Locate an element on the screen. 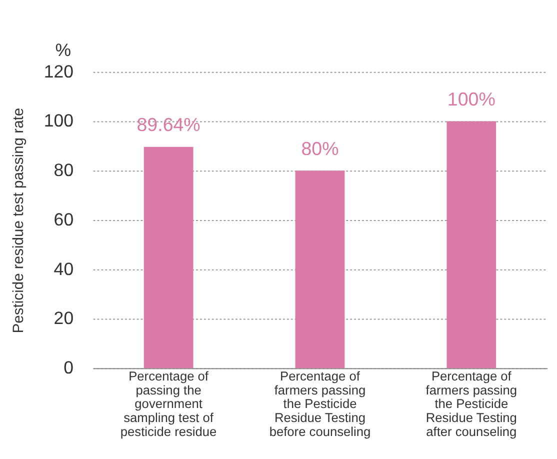  x-tick-label: Percentage of farmers passing the Pesticide Residue Testing before counseling is located at coordinates (320, 403).